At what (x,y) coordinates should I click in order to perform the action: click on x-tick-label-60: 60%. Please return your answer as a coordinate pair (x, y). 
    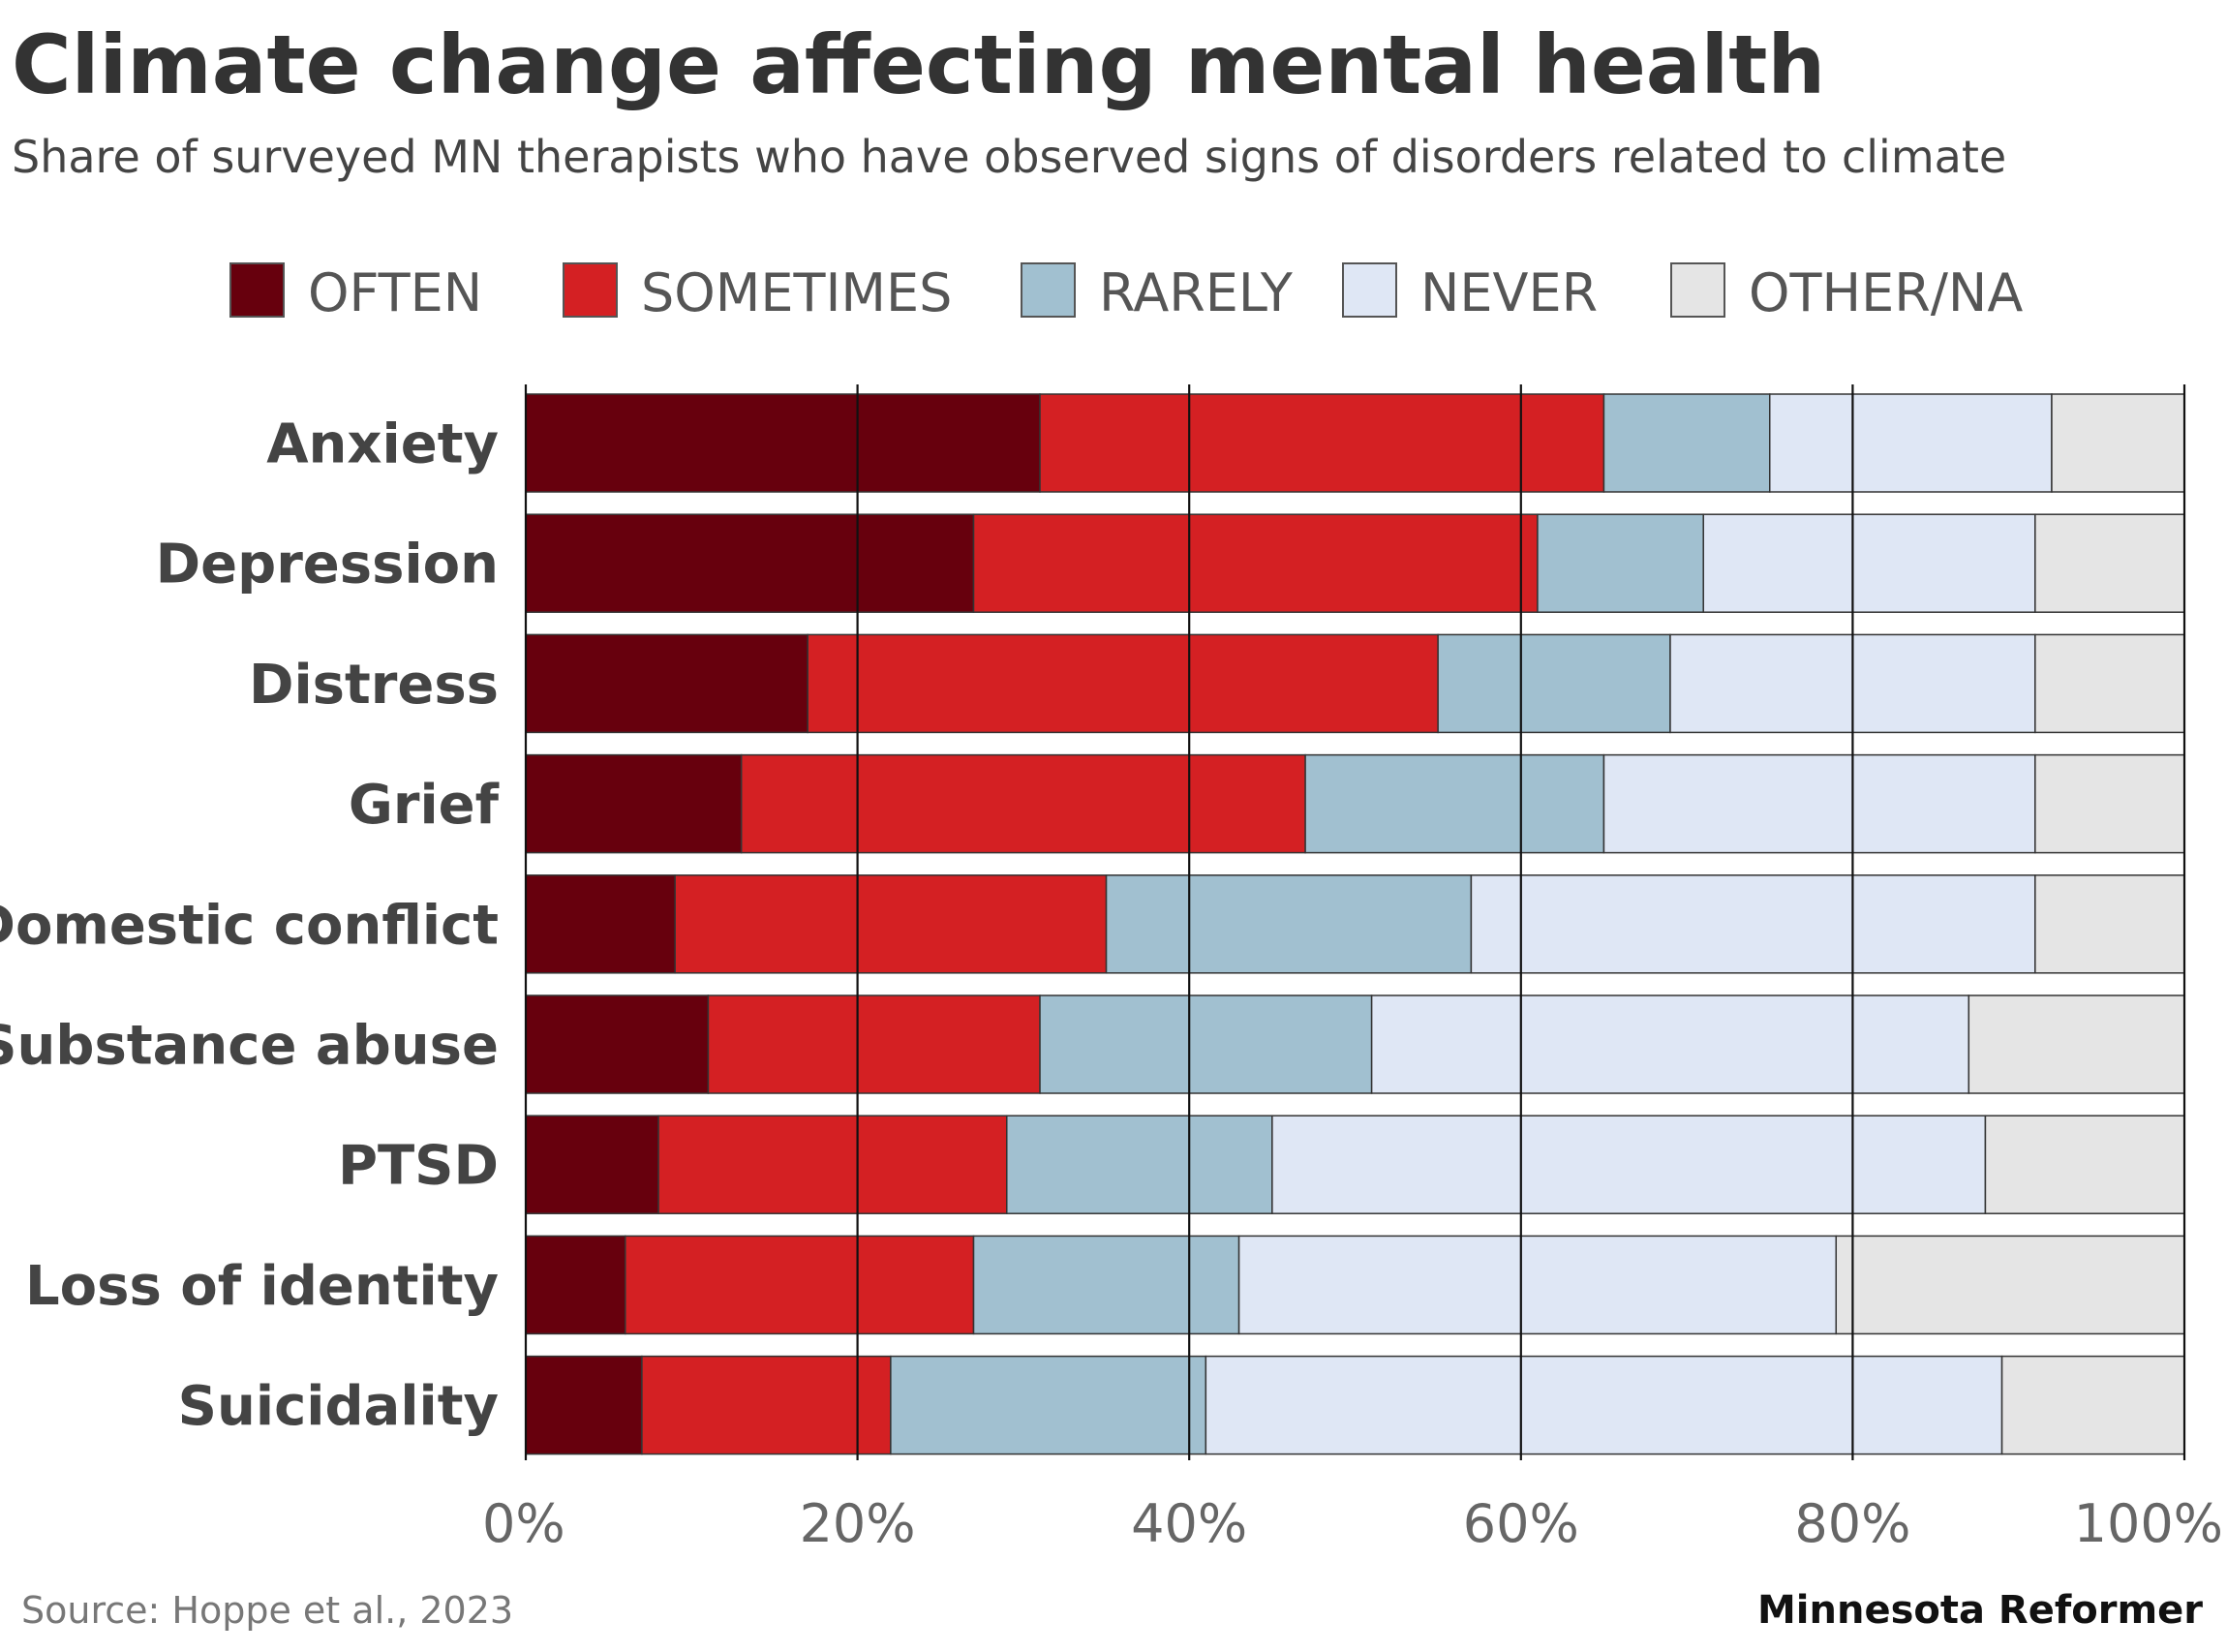
    Looking at the image, I should click on (1521, 1523).